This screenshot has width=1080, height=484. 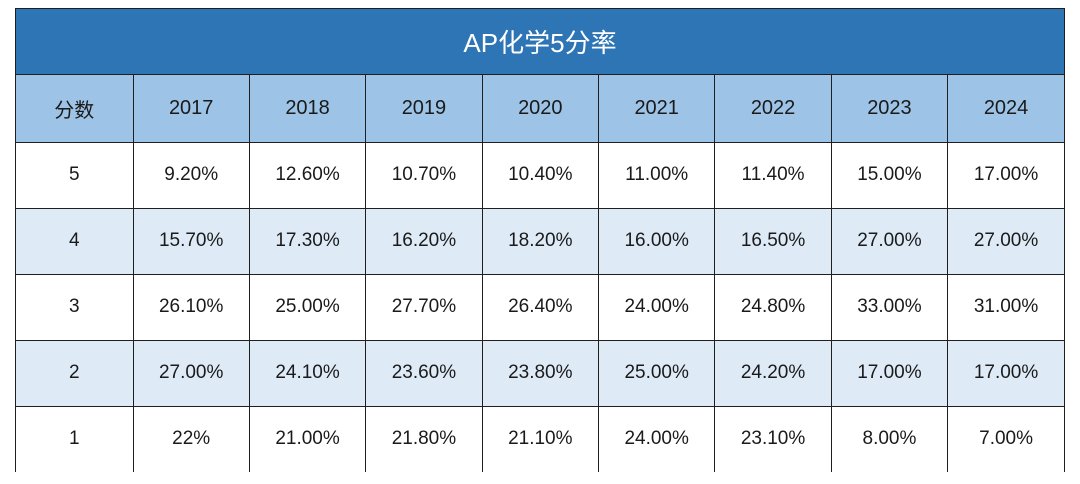 What do you see at coordinates (308, 175) in the screenshot?
I see `table-cell: 12.60%` at bounding box center [308, 175].